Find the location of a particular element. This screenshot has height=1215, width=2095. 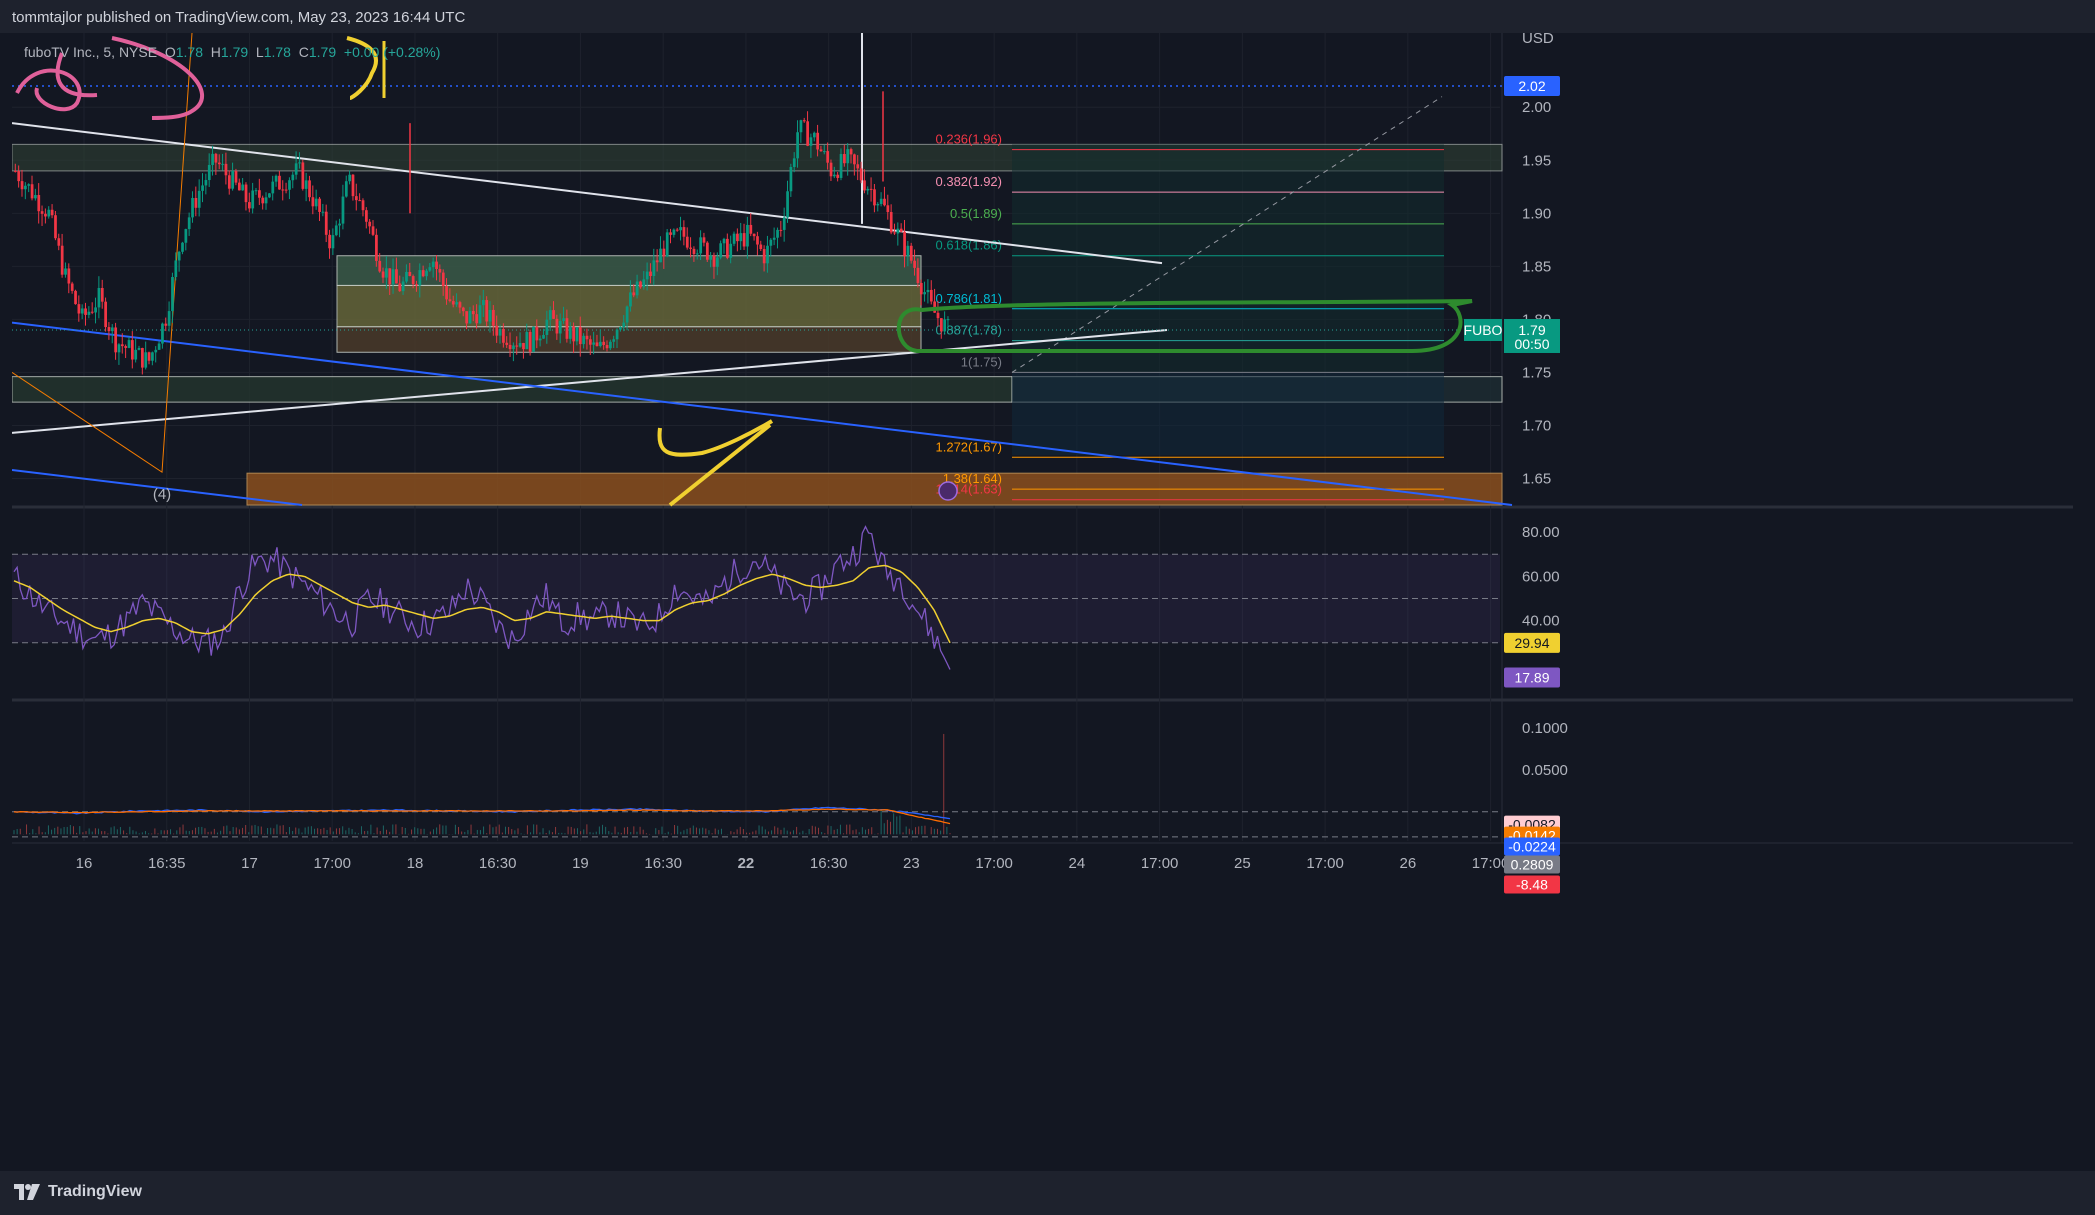

macd-tag-histogram-text: -0.0224 is located at coordinates (1532, 846).